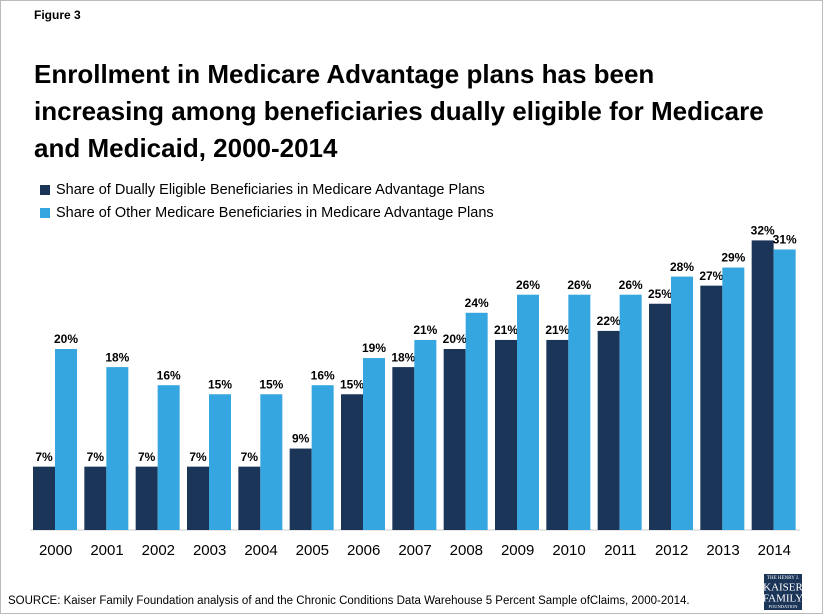 The image size is (823, 614). What do you see at coordinates (733, 258) in the screenshot?
I see `value-label: 29%` at bounding box center [733, 258].